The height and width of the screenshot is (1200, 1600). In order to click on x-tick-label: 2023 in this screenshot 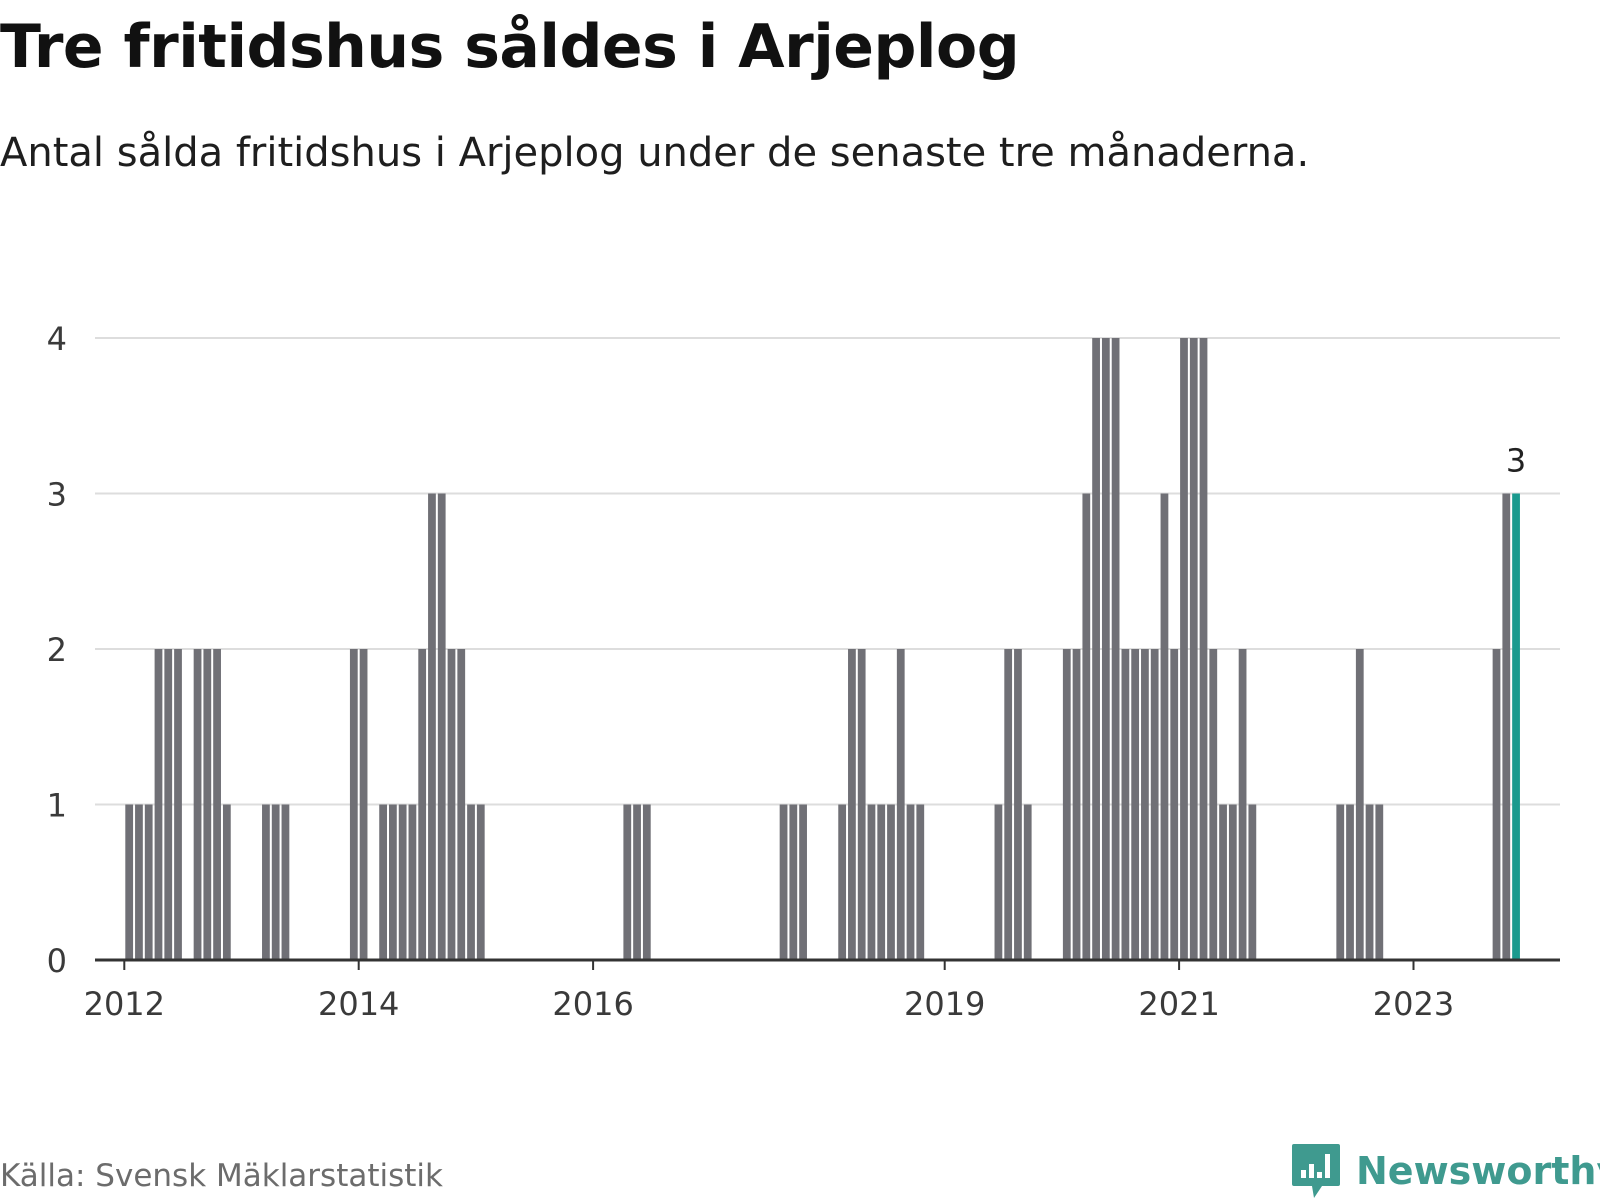, I will do `click(1413, 1004)`.